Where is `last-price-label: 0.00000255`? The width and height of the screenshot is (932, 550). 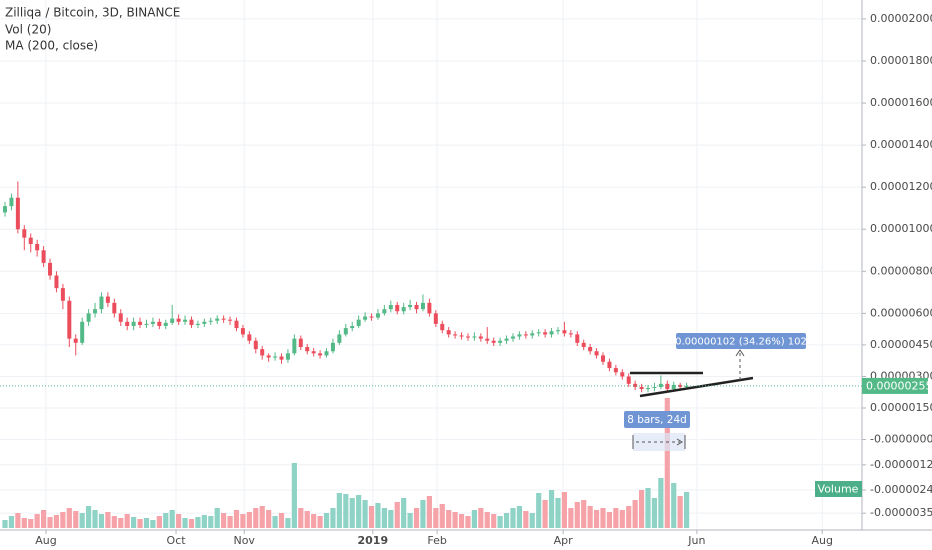 last-price-label: 0.00000255 is located at coordinates (899, 385).